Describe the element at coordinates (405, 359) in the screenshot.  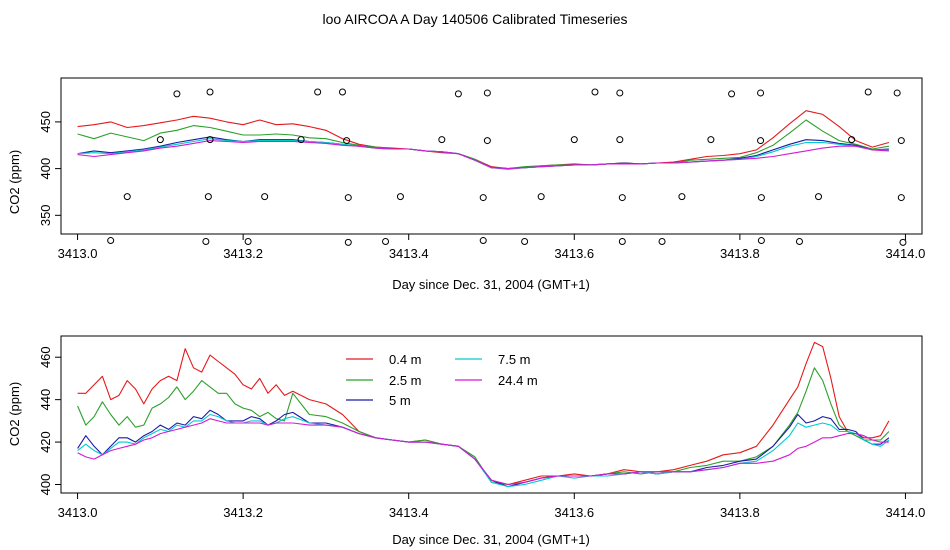
I see `legend-label: 0.4 m` at that location.